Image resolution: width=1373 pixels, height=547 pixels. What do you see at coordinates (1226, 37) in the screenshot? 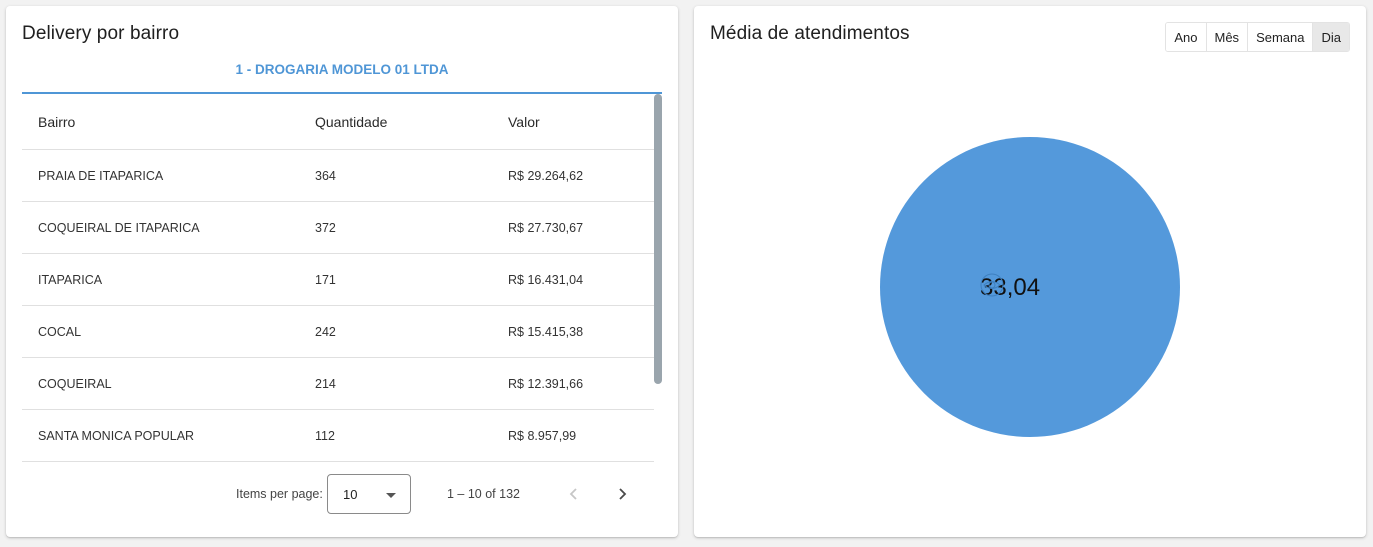
I see `period-mes-button: Mês` at bounding box center [1226, 37].